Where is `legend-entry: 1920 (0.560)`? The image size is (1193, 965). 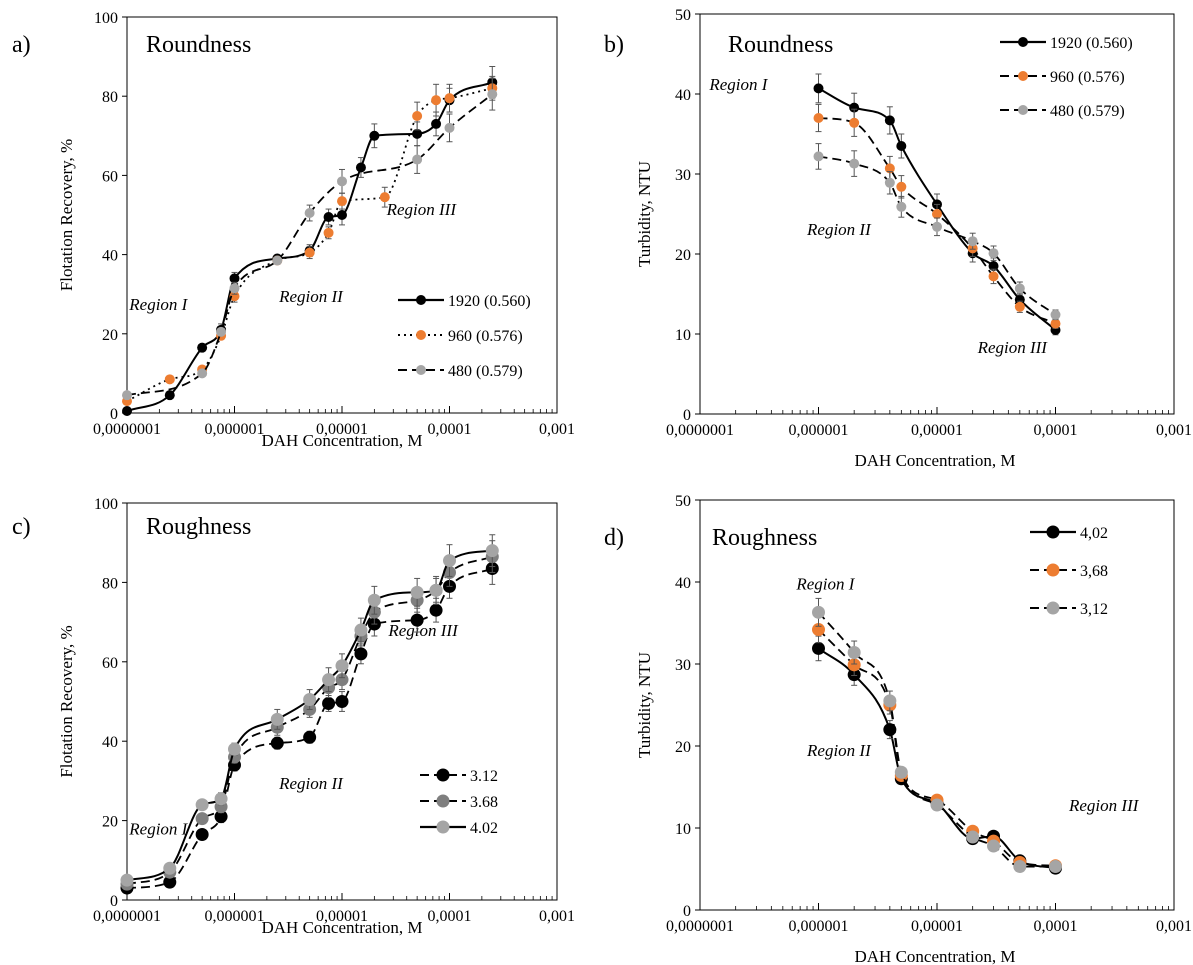 legend-entry: 1920 (0.560) is located at coordinates (1066, 43).